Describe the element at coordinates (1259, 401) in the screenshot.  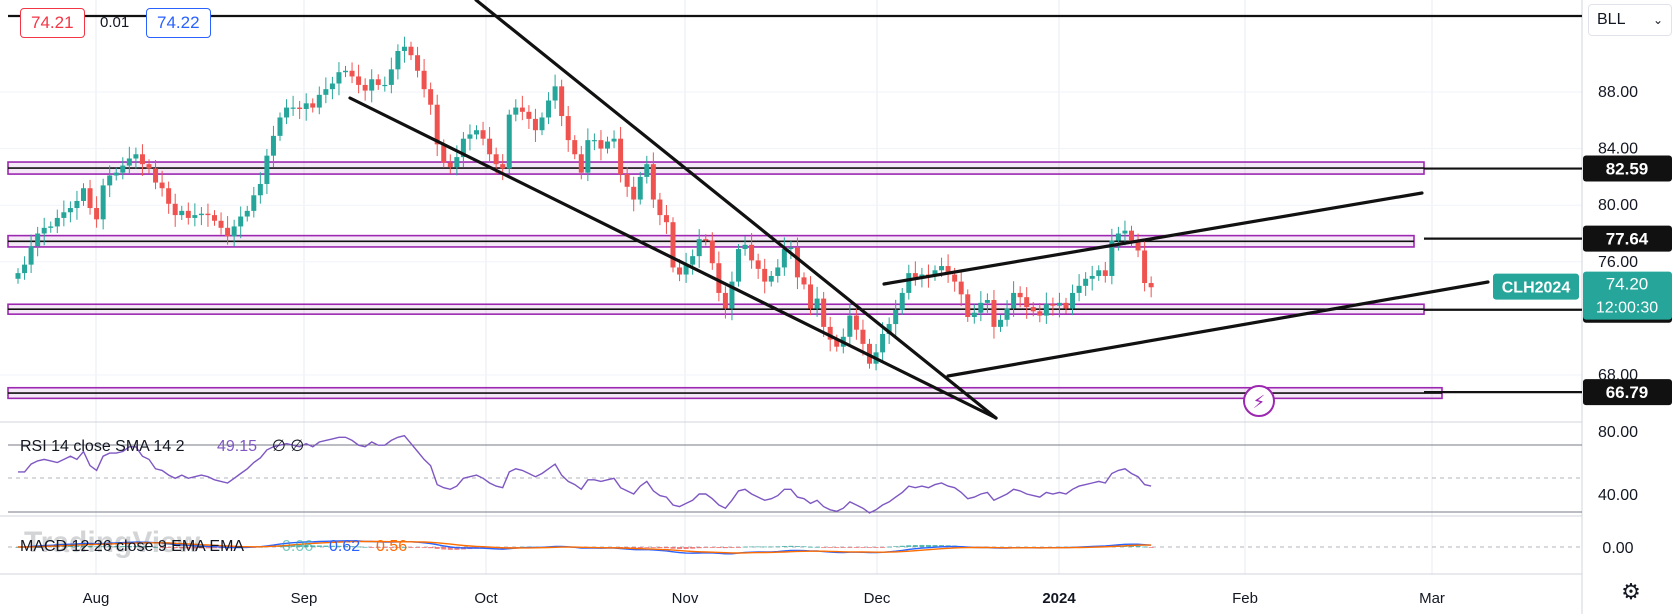
I see `lightning-icon` at that location.